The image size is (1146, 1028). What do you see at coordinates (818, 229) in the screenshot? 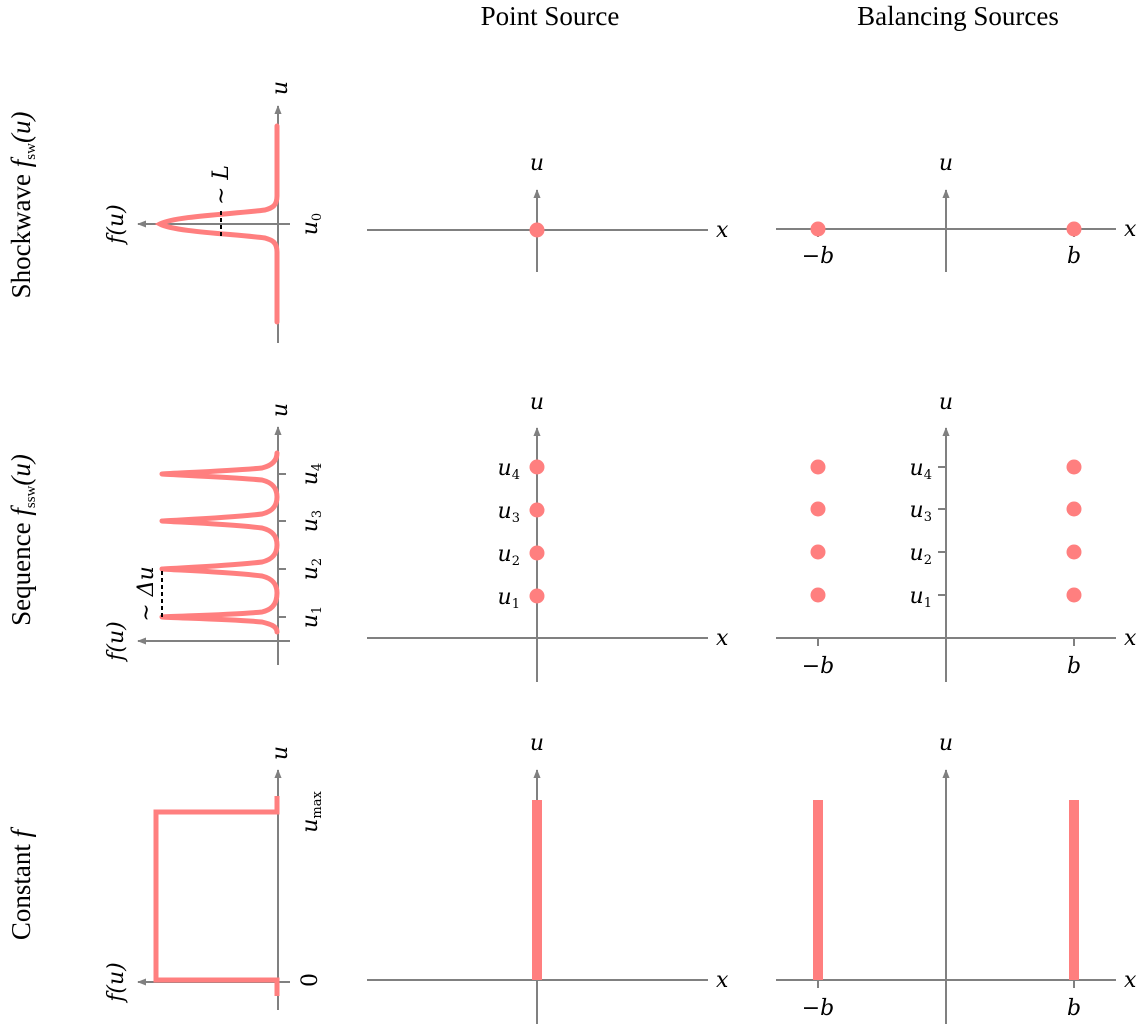
I see `source-point-neg-b` at bounding box center [818, 229].